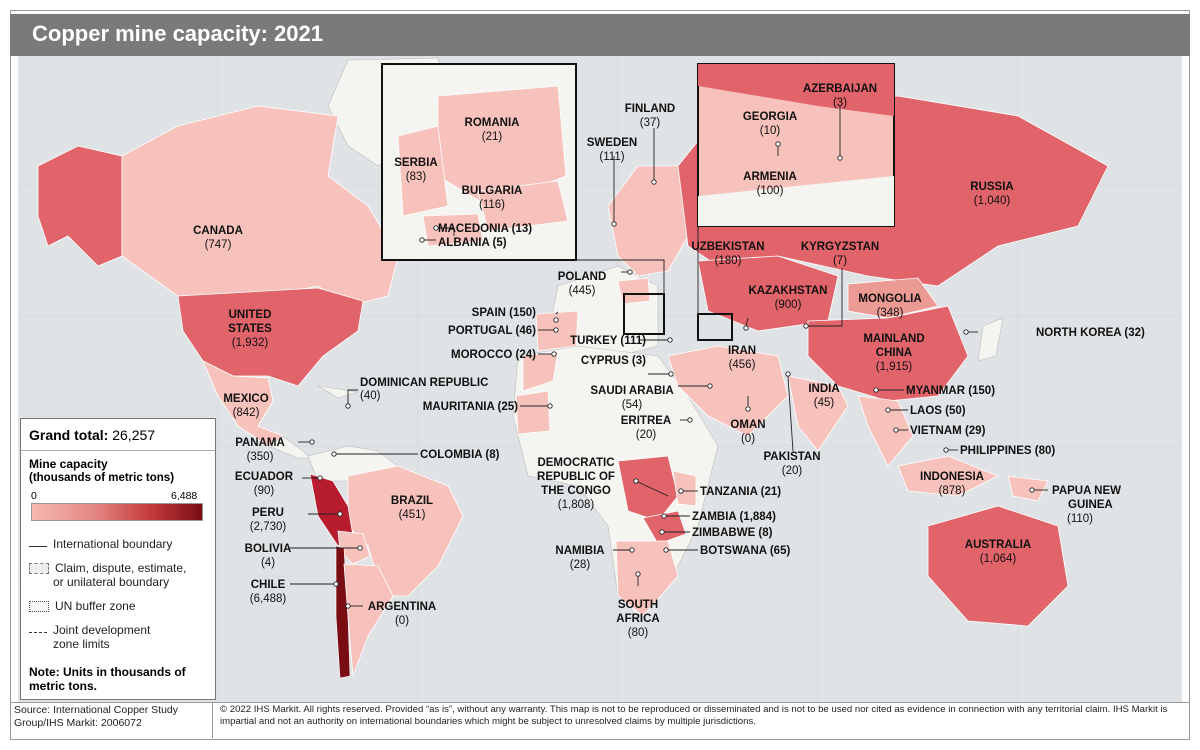 The image size is (1200, 750). What do you see at coordinates (485, 229) in the screenshot?
I see `label-macedonia: MACEDONIA (13)` at bounding box center [485, 229].